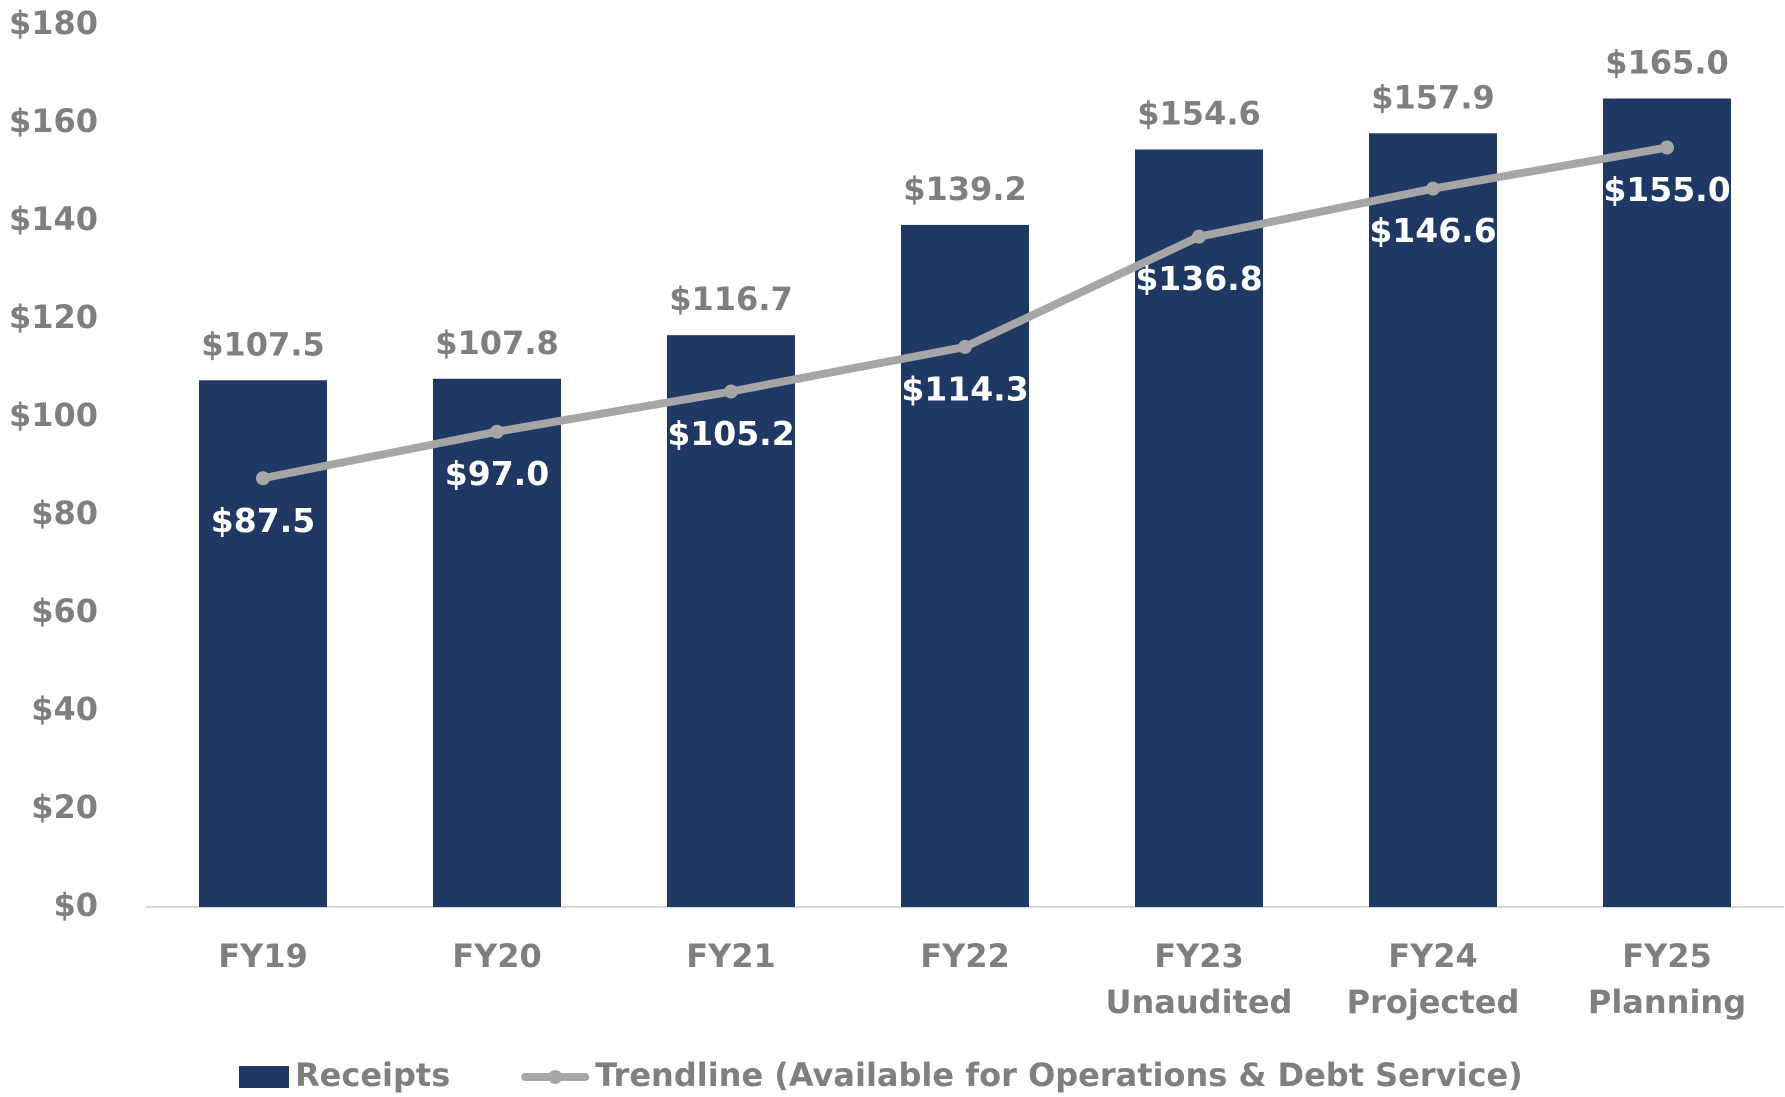  I want to click on y-tick-label: $80, so click(64, 513).